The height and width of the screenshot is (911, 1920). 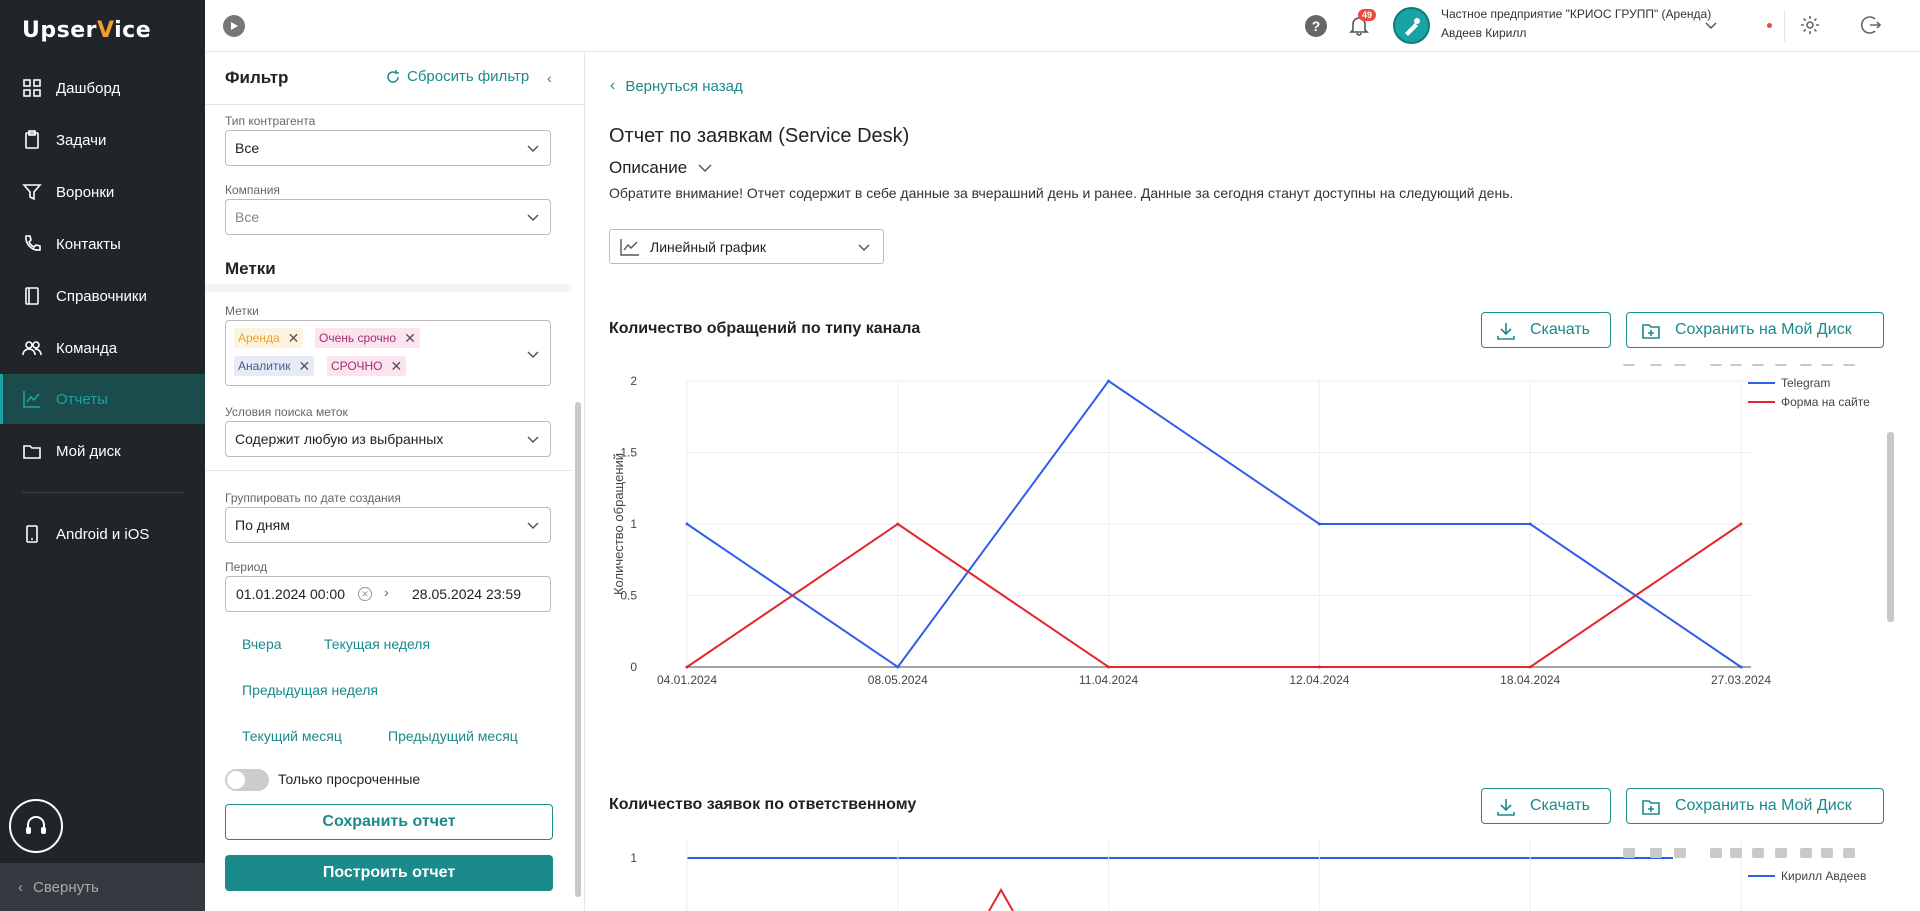 I want to click on back-link: ‹ Вернуться назад, so click(x=676, y=86).